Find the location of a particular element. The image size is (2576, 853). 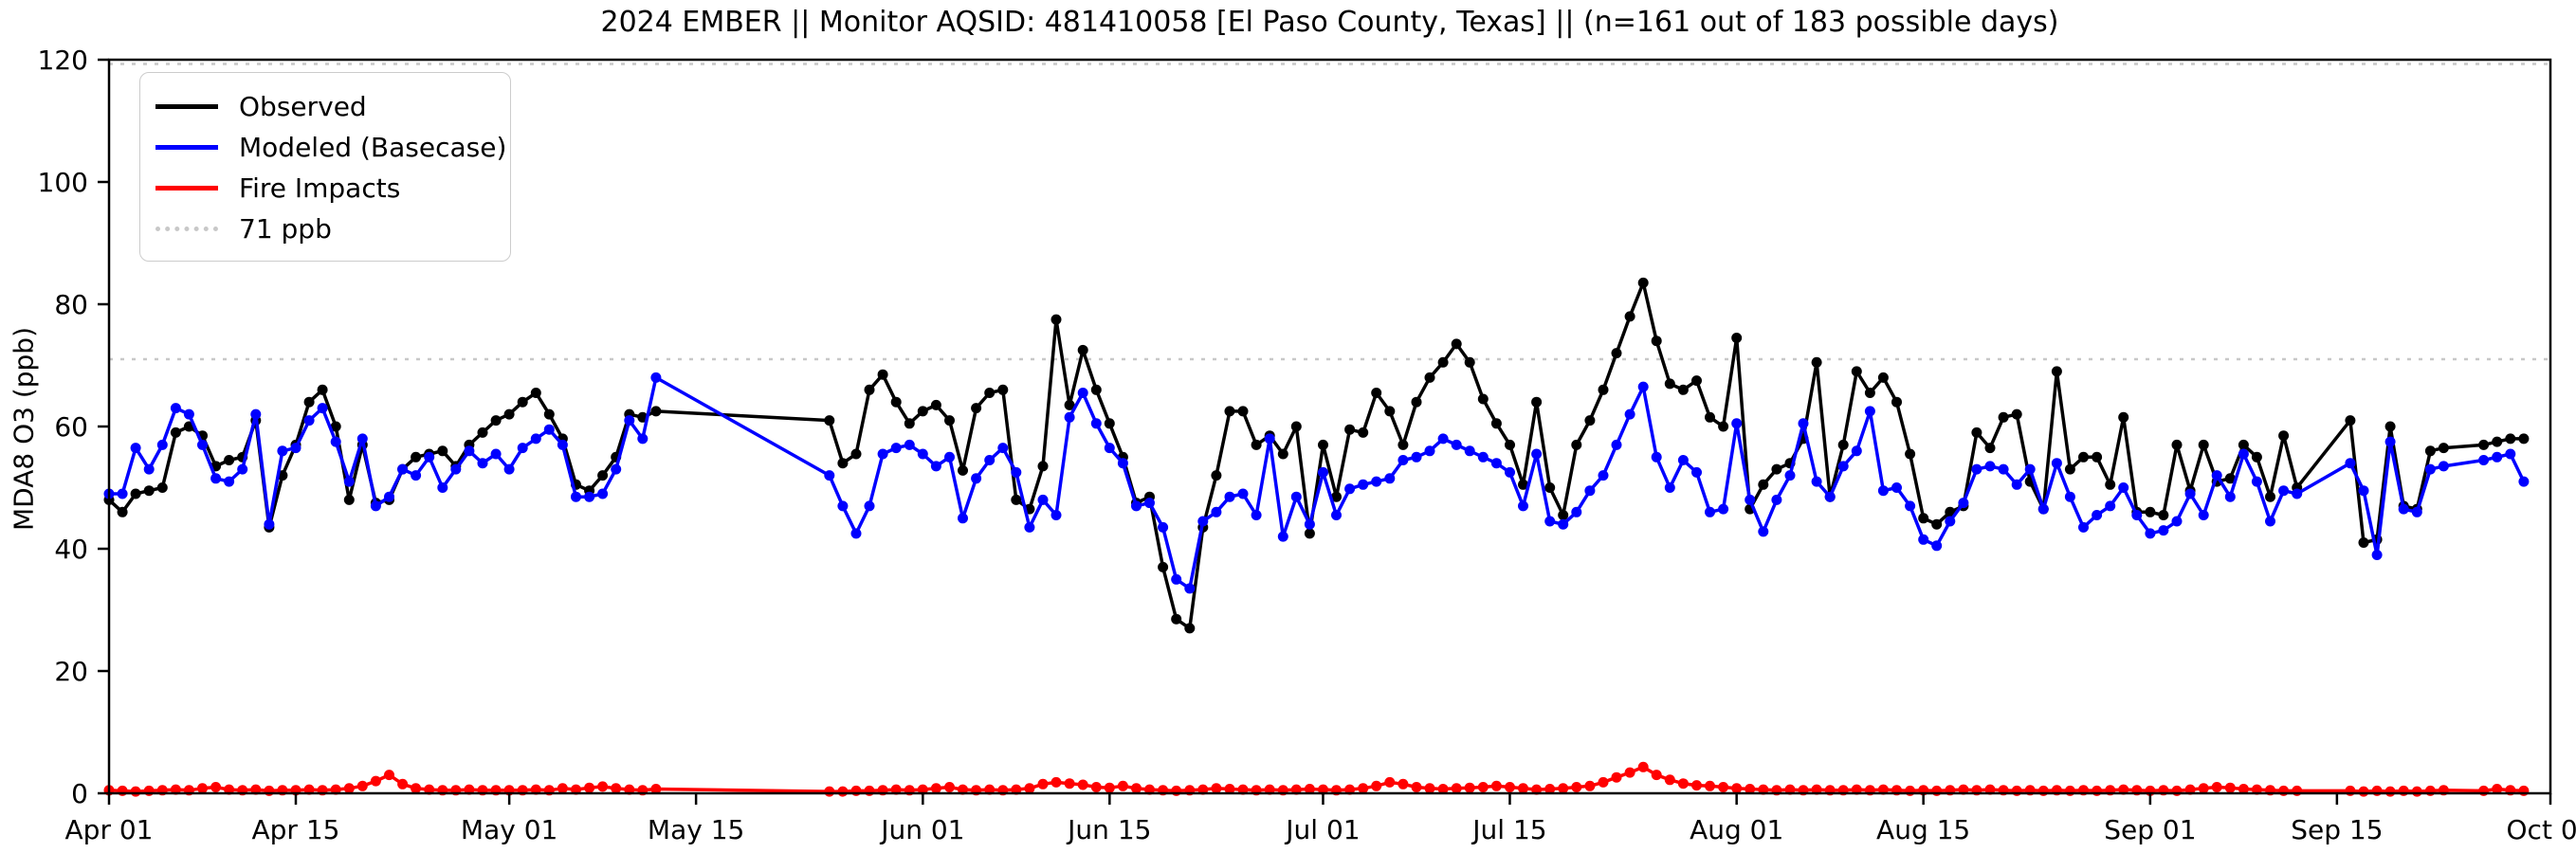

fire-impacts-line-swatch is located at coordinates (186, 188).